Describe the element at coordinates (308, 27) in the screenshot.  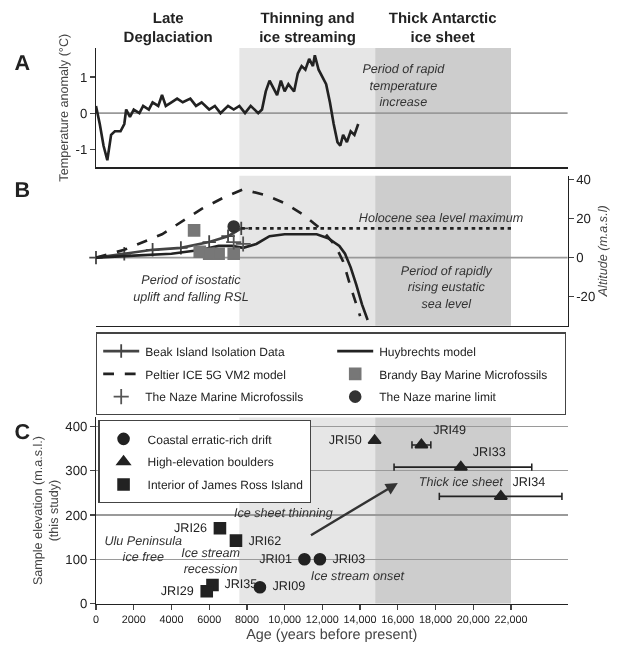
I see `band-label: Thinning and ice streaming` at that location.